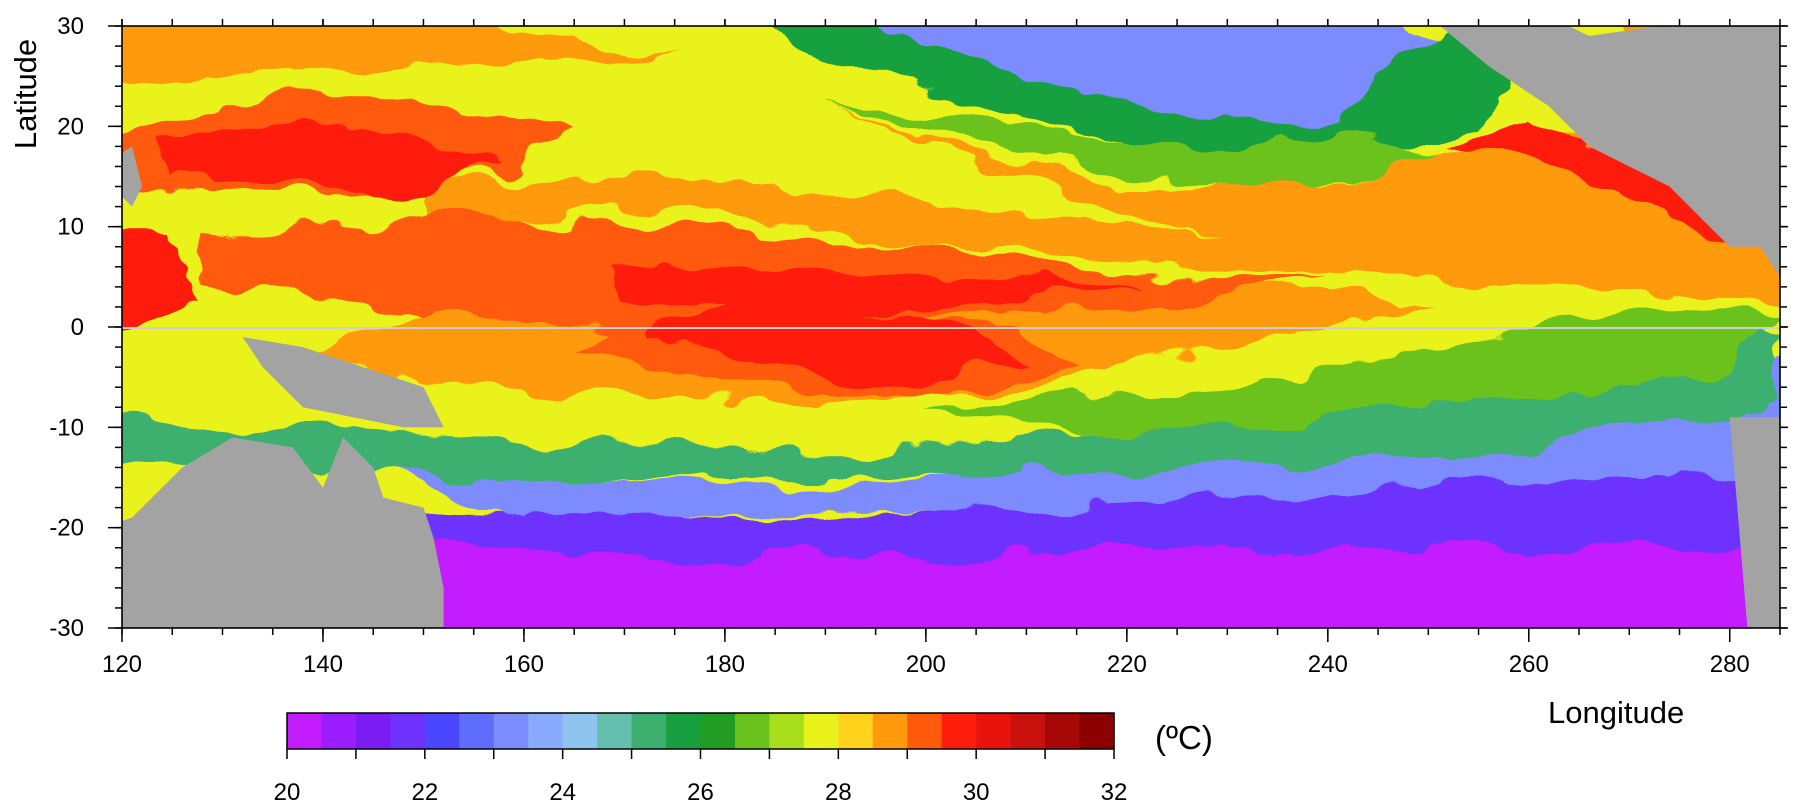 Image resolution: width=1800 pixels, height=809 pixels. I want to click on x-tick-label: 220, so click(1127, 664).